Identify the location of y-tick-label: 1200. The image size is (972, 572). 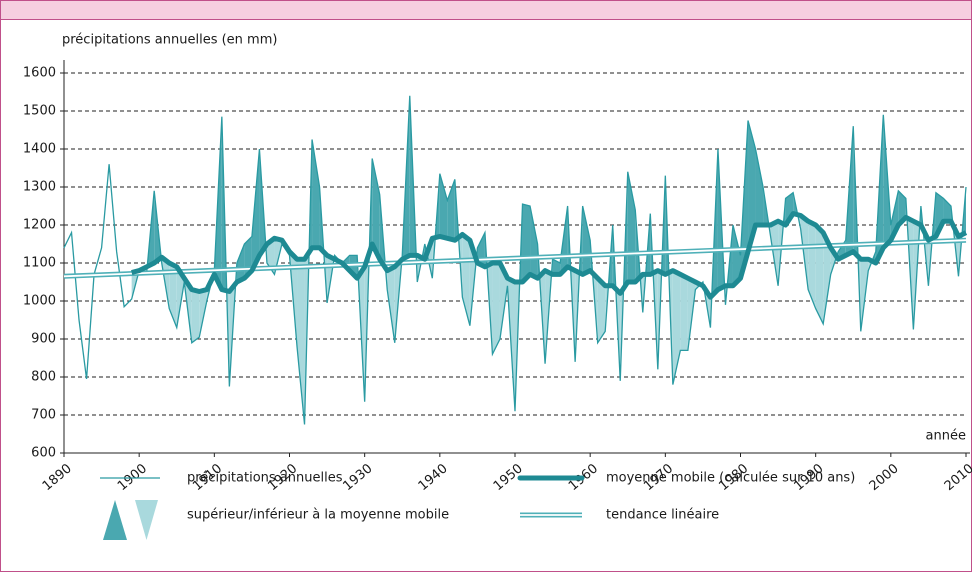
(39, 225).